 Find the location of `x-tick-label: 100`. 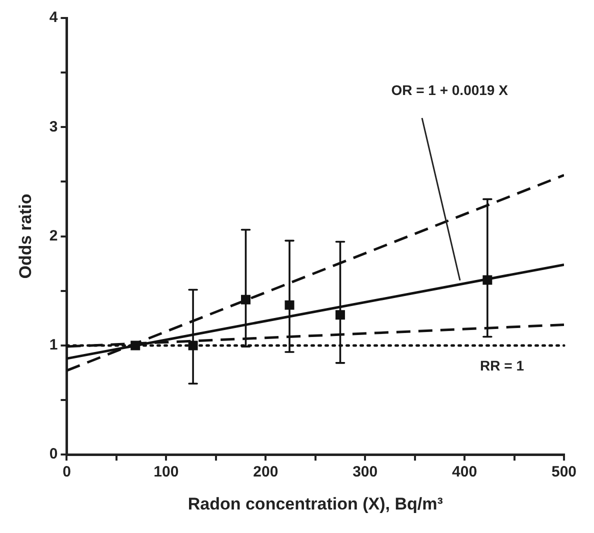

x-tick-label: 100 is located at coordinates (166, 472).